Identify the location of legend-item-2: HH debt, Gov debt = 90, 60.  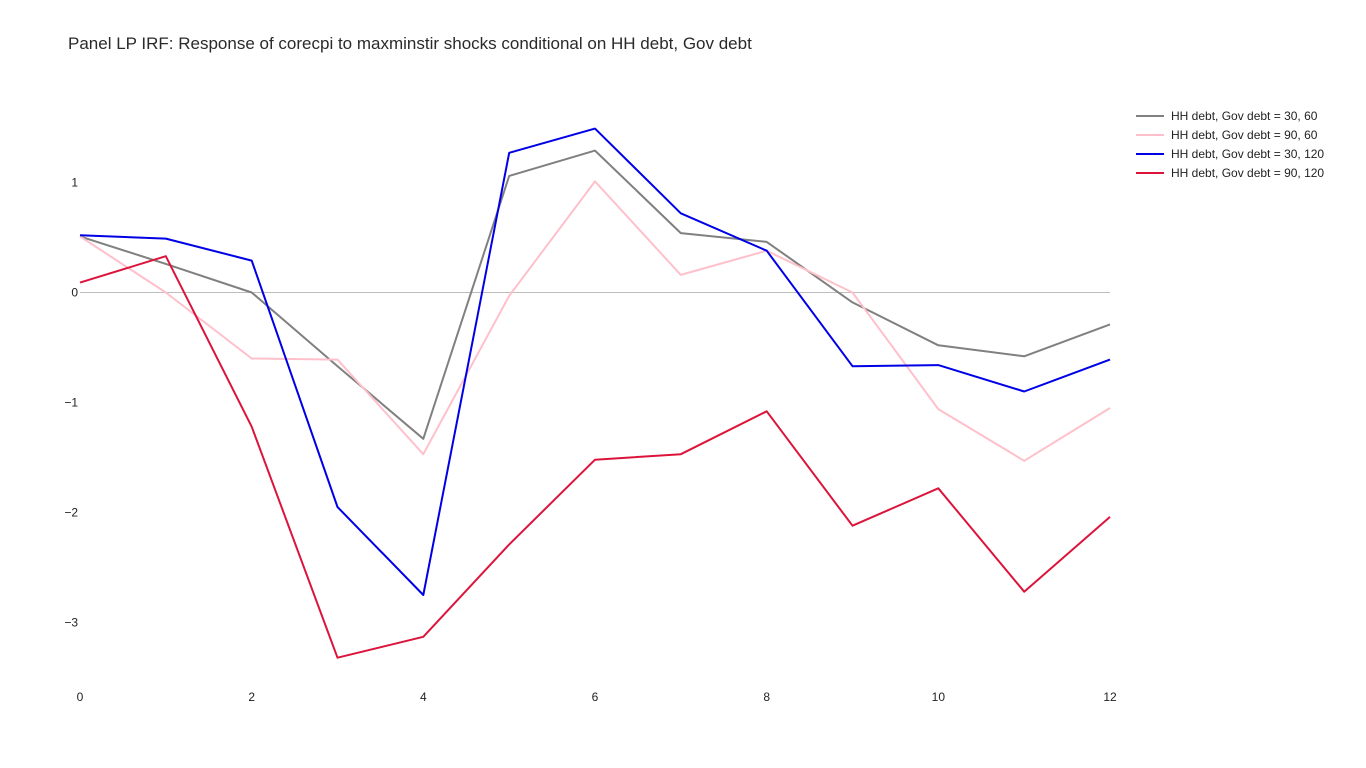
(1230, 134).